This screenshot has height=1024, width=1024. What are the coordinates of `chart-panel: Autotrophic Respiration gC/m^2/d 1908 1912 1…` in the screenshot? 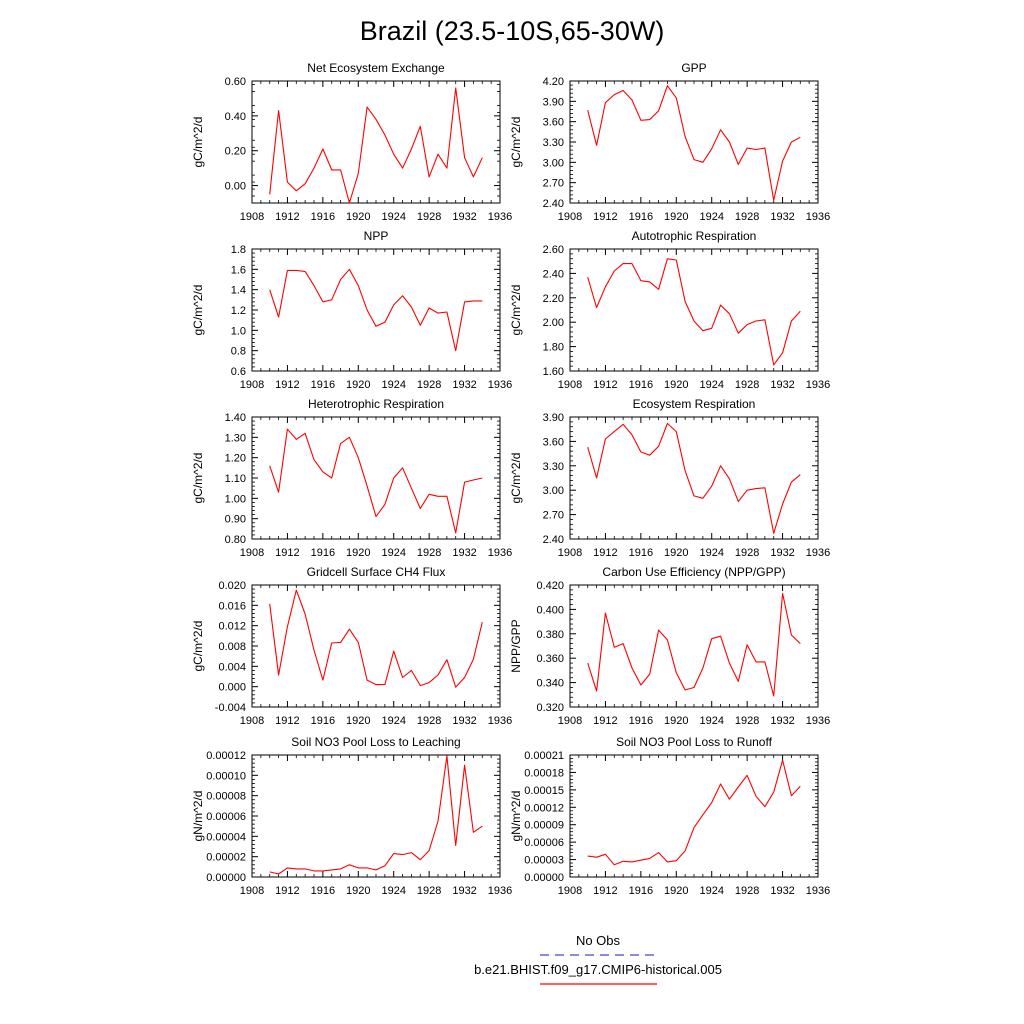 It's located at (669, 310).